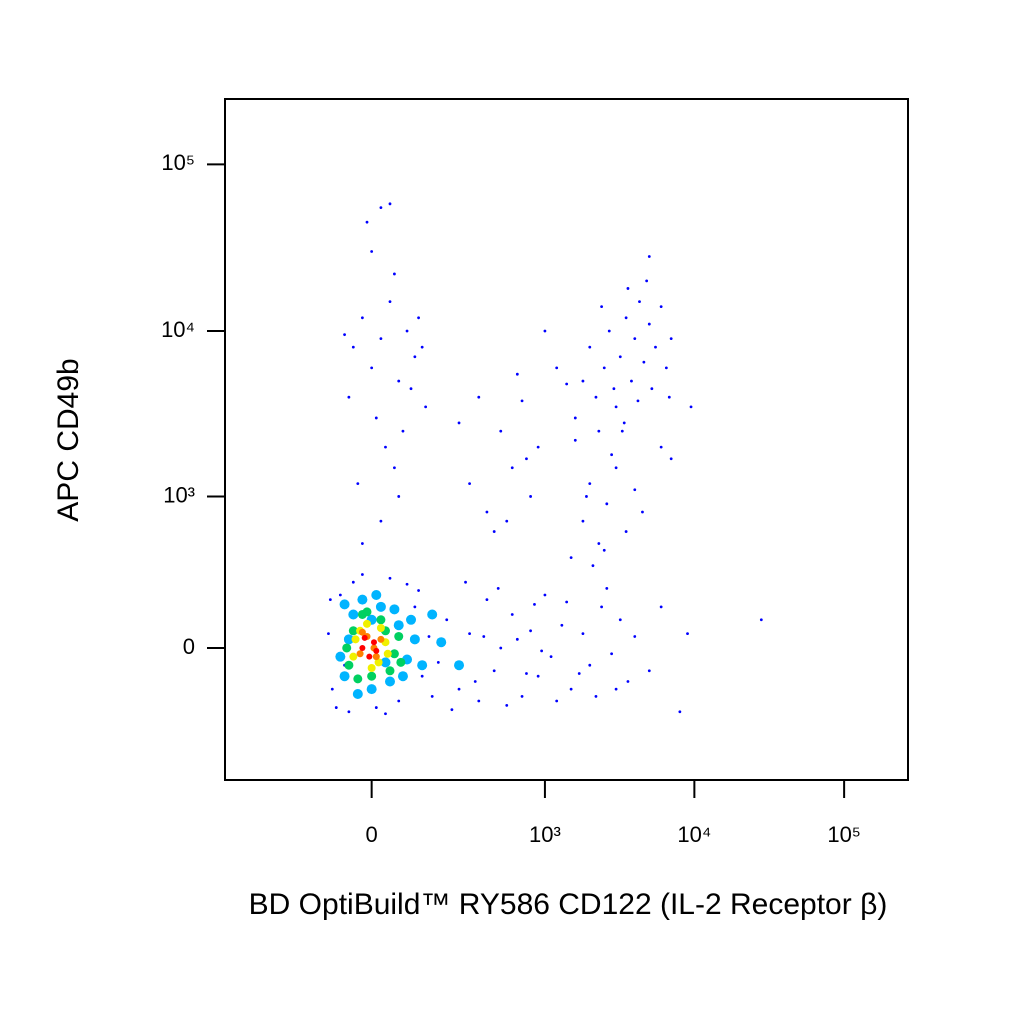  I want to click on x-tick-label: 0, so click(372, 834).